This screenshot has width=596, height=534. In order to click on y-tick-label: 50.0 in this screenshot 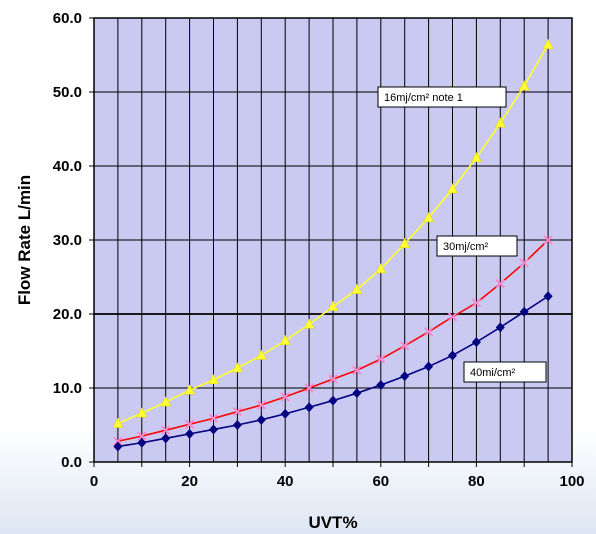, I will do `click(67, 92)`.